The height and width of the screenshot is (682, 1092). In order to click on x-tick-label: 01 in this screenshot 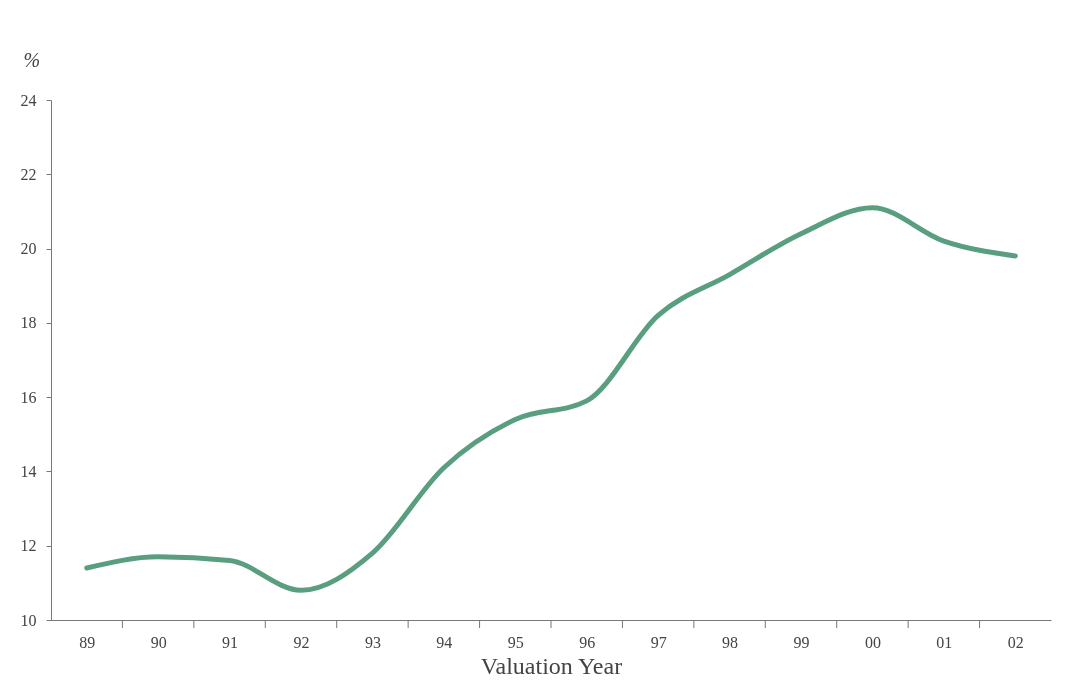, I will do `click(944, 642)`.